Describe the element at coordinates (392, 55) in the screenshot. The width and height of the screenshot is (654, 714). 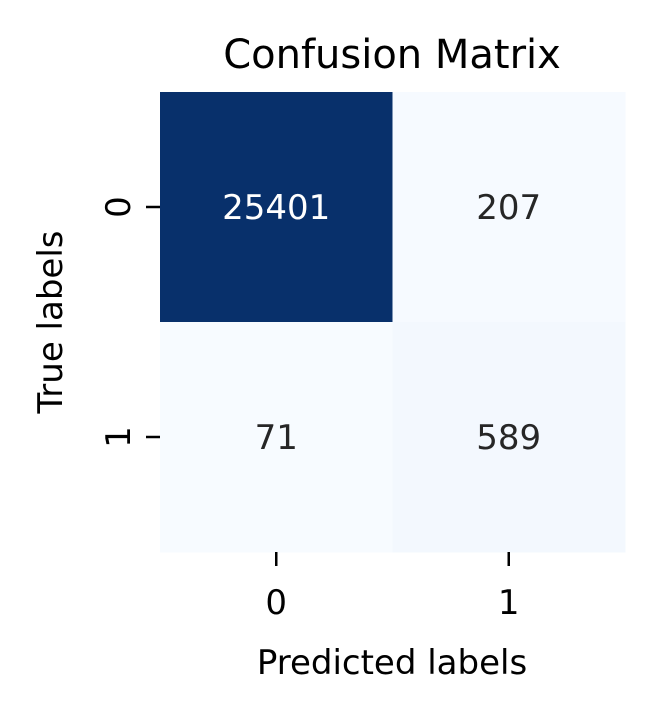
I see `chart-title: Confusion Matrix` at that location.